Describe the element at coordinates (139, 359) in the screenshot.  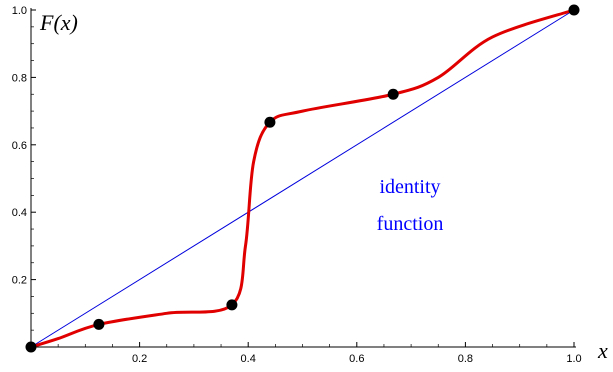
I see `x-tick-label: 0.2` at that location.